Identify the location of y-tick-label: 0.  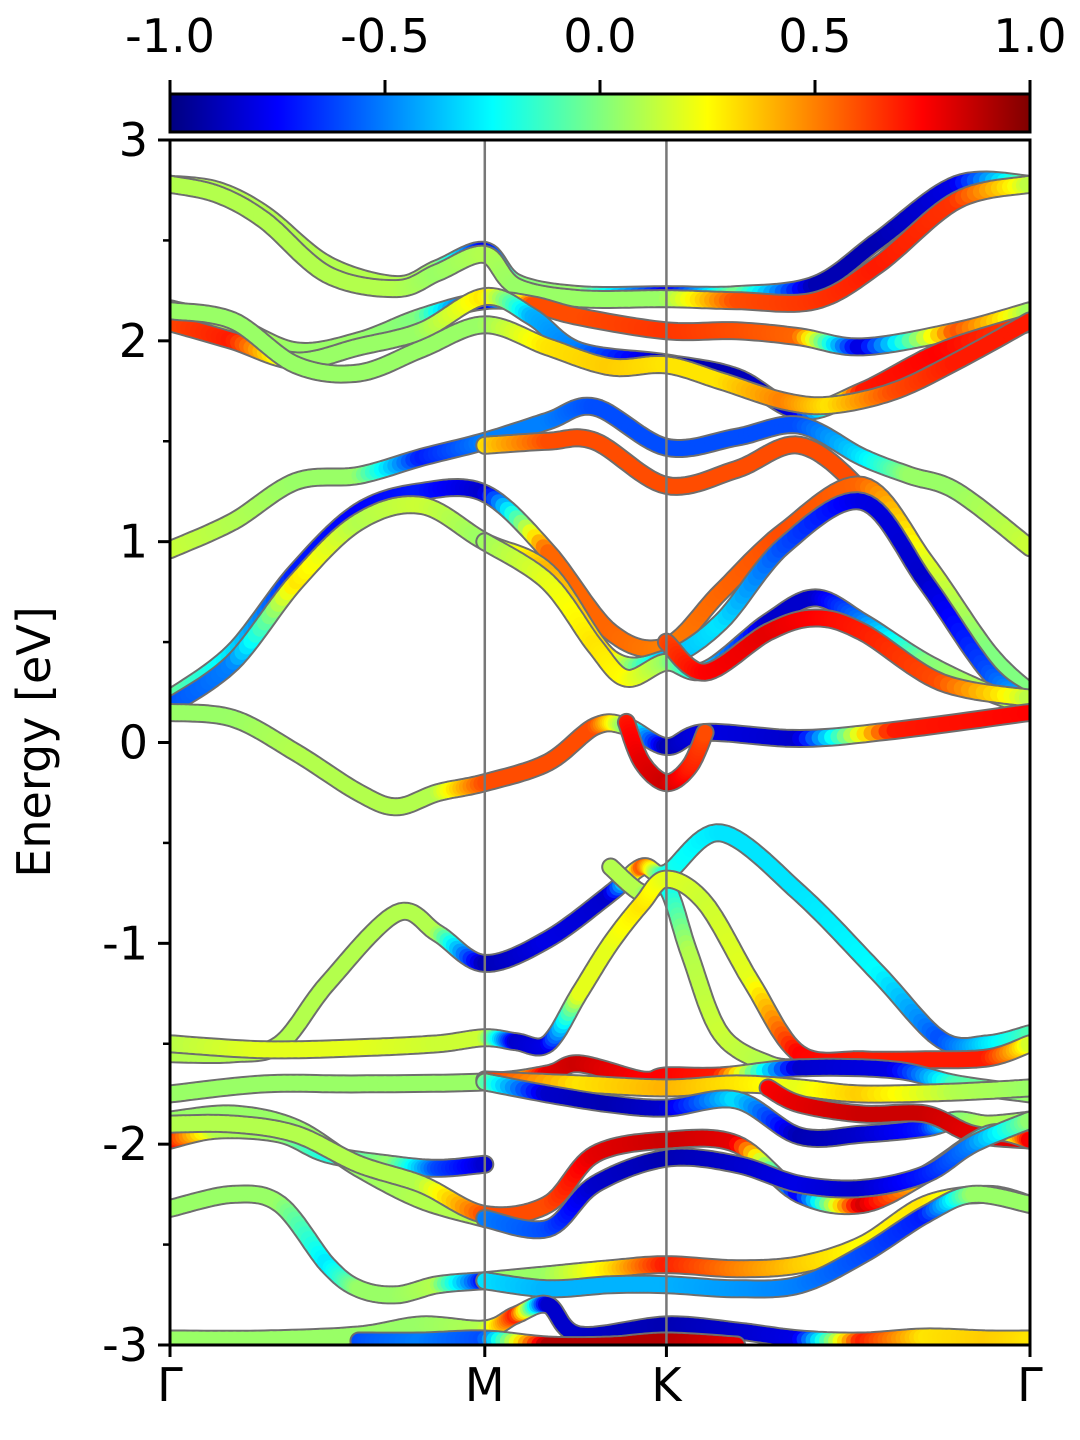
(133, 743).